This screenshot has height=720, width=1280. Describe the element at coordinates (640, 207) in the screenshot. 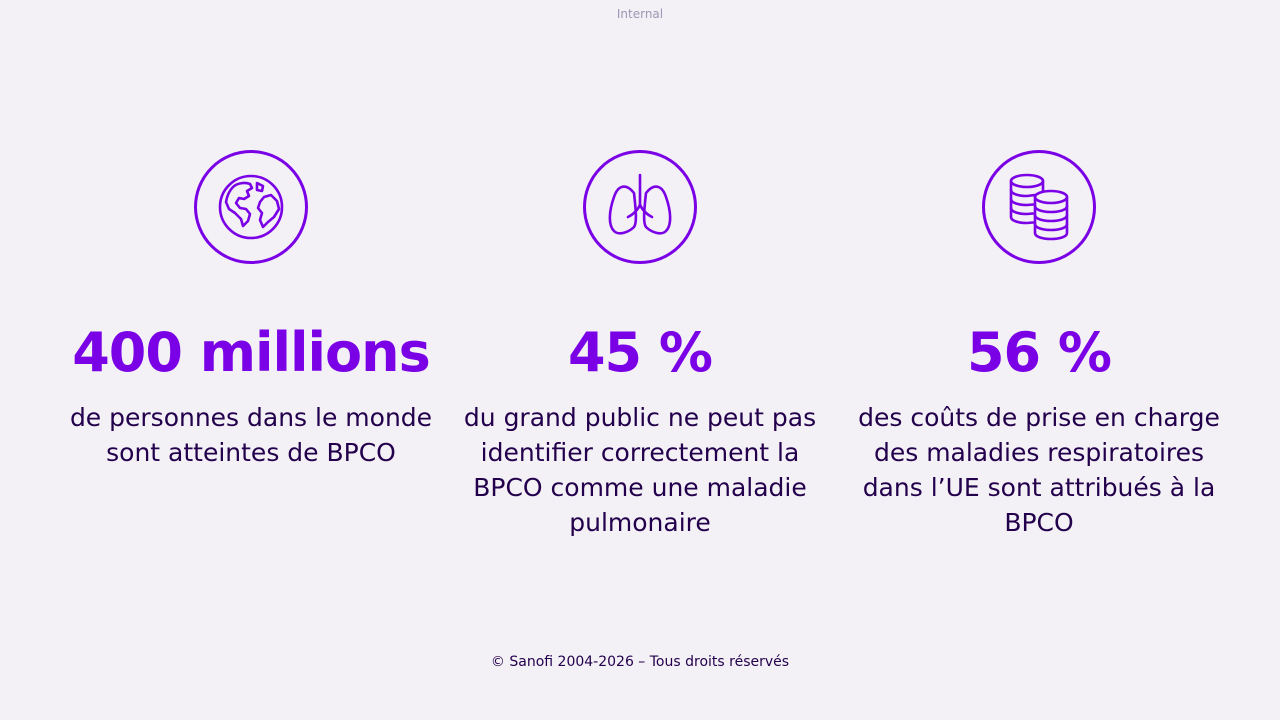

I see `lungs-icon` at that location.